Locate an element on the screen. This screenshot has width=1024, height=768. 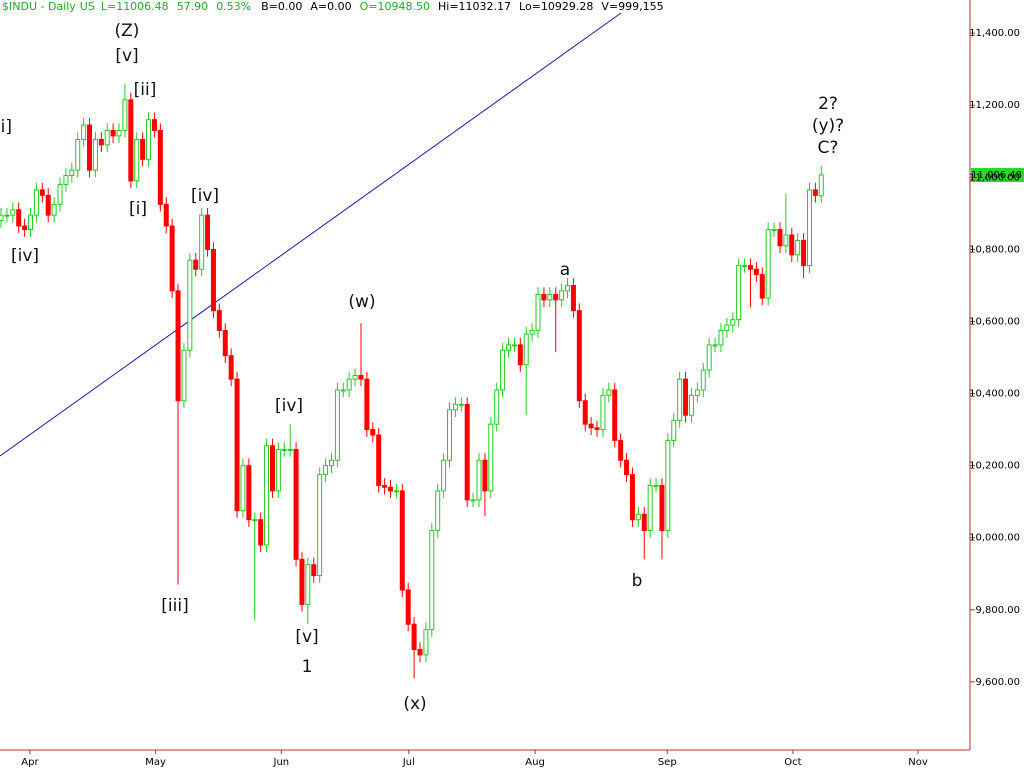
header-text: O=10948.50 is located at coordinates (395, 6).